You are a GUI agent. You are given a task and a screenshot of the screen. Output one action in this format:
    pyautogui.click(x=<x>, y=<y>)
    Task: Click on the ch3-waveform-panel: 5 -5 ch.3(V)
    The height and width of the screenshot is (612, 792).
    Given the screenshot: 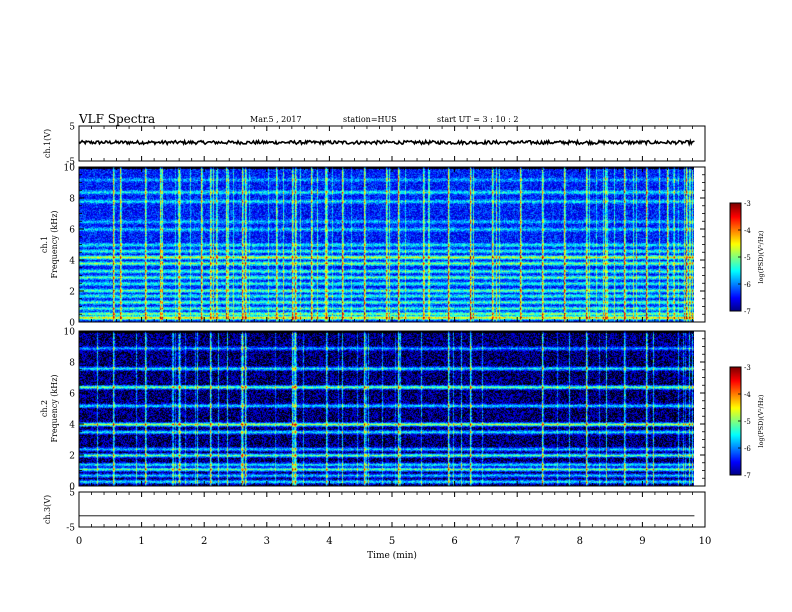 What is the action you would take?
    pyautogui.click(x=374, y=511)
    